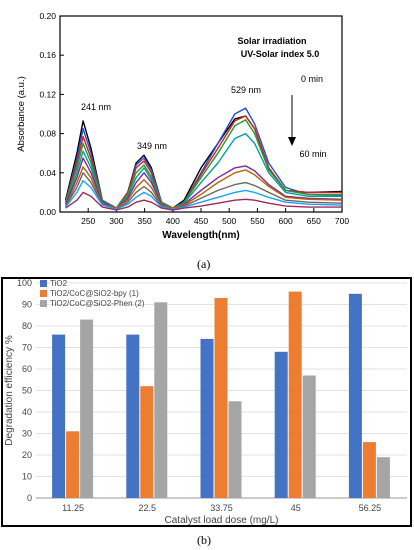 This screenshot has height=550, width=414. Describe the element at coordinates (24, 283) in the screenshot. I see `y-tick-label: 100` at that location.